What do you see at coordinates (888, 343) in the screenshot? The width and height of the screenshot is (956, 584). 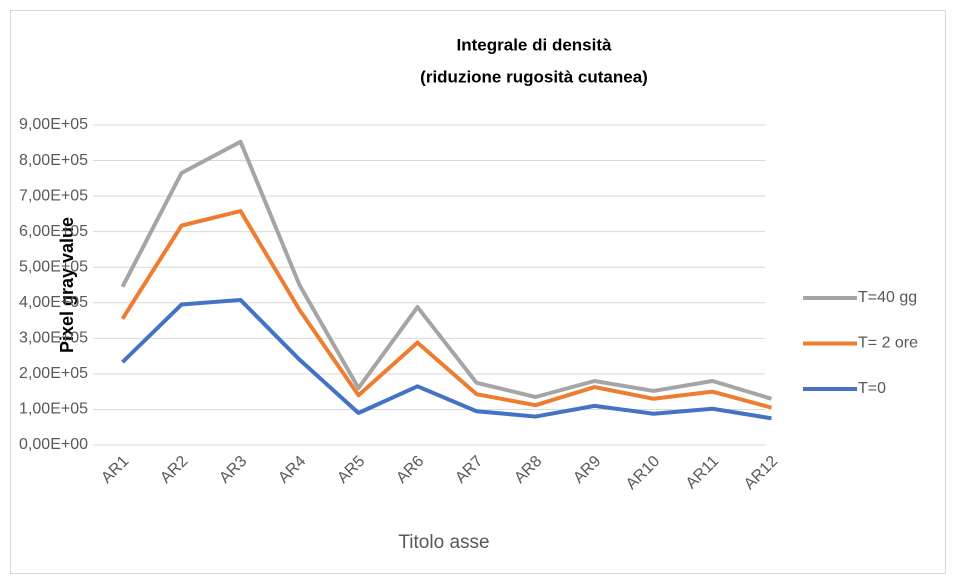 I see `legend-label: T= 2 ore` at bounding box center [888, 343].